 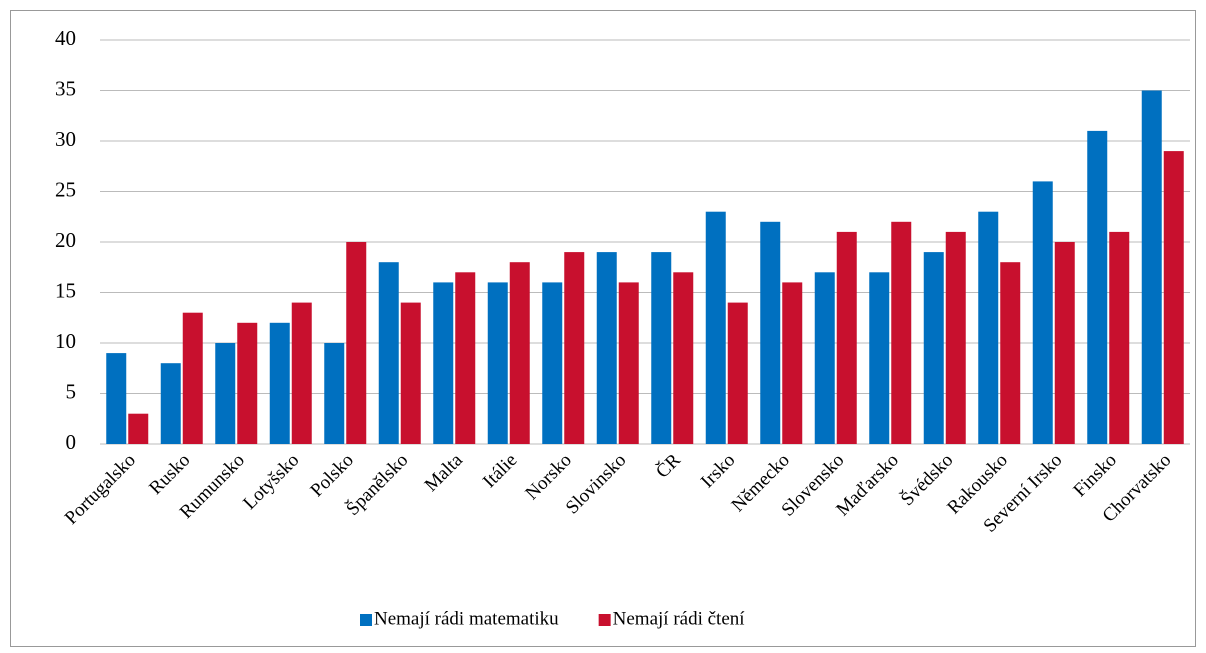 What do you see at coordinates (65, 240) in the screenshot?
I see `y-tick-label: 20` at bounding box center [65, 240].